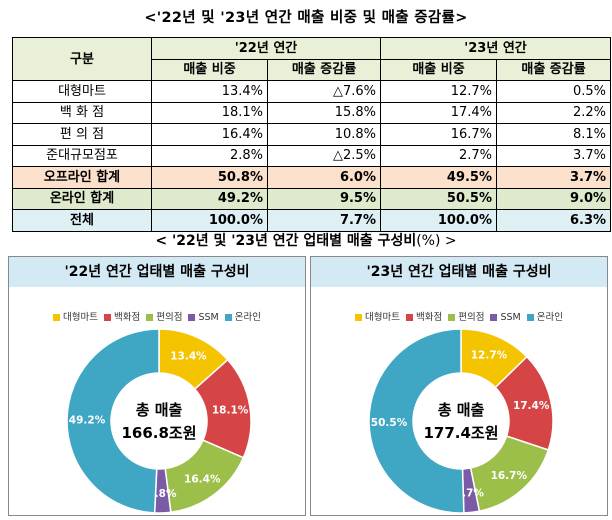 This screenshot has height=520, width=612. What do you see at coordinates (82, 220) in the screenshot?
I see `row-label: 전체` at bounding box center [82, 220].